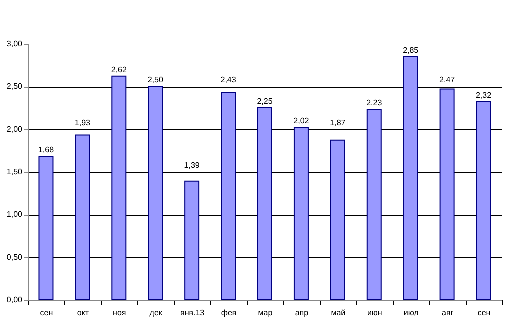 This screenshot has width=520, height=320. What do you see at coordinates (15, 129) in the screenshot?
I see `y-tick-label: 2,00` at bounding box center [15, 129].